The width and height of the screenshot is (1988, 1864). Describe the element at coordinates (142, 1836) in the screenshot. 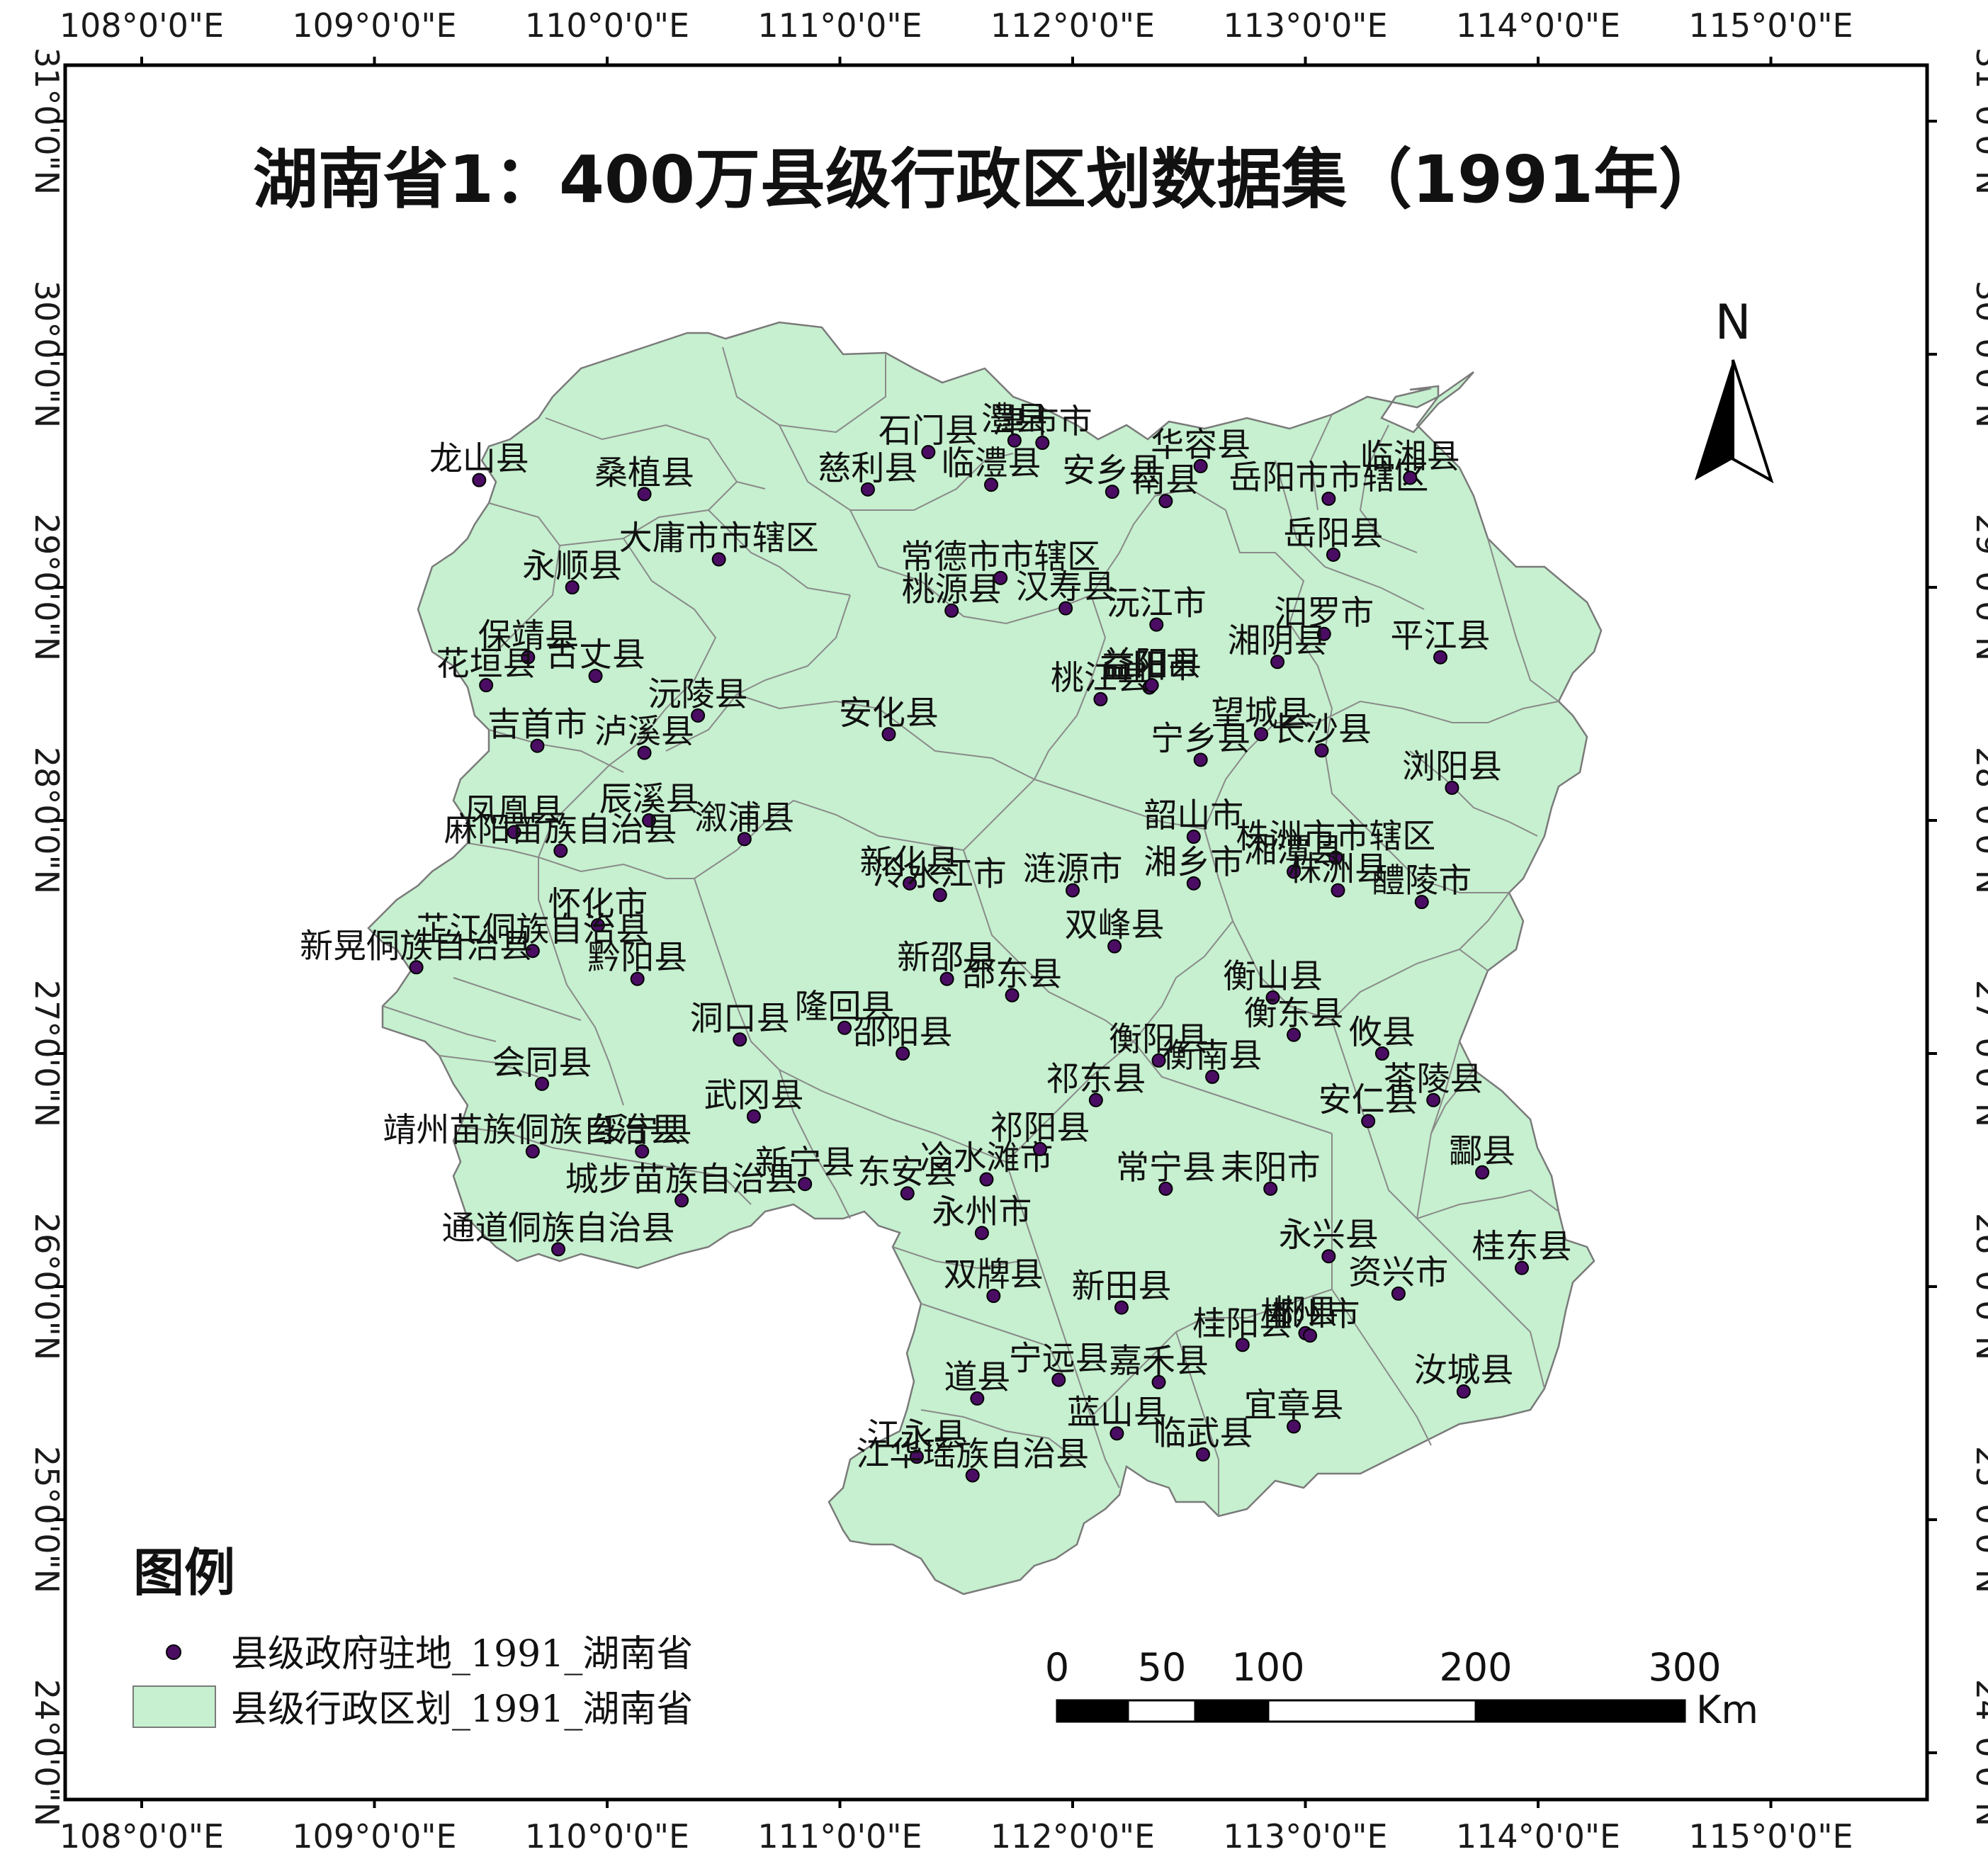

I see `lon-tick-label-bottom: 108°0'0"E` at that location.